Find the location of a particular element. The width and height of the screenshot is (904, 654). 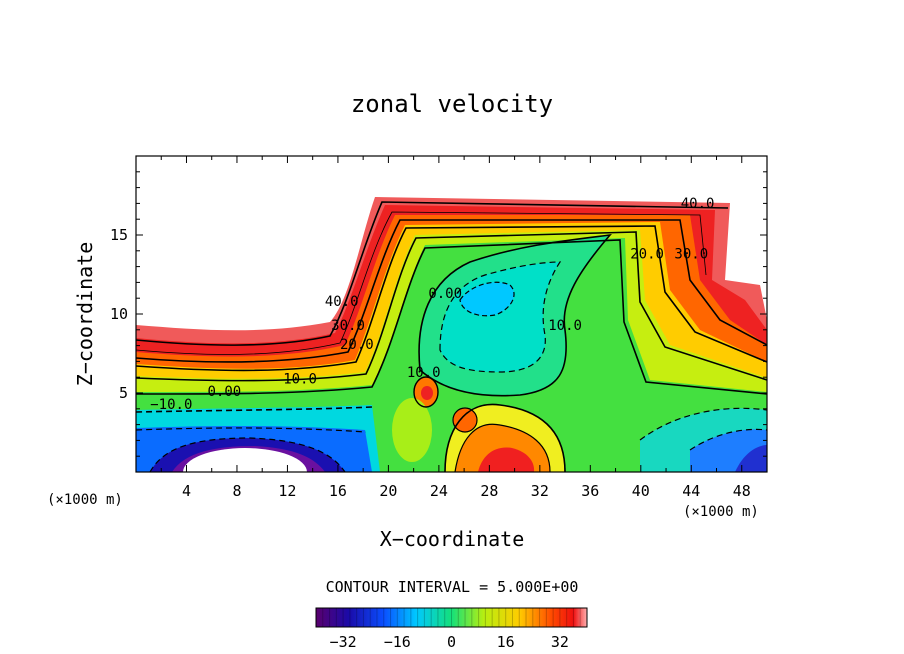

colorbar-ticks: −32 −16 0 16 32 is located at coordinates (449, 642).